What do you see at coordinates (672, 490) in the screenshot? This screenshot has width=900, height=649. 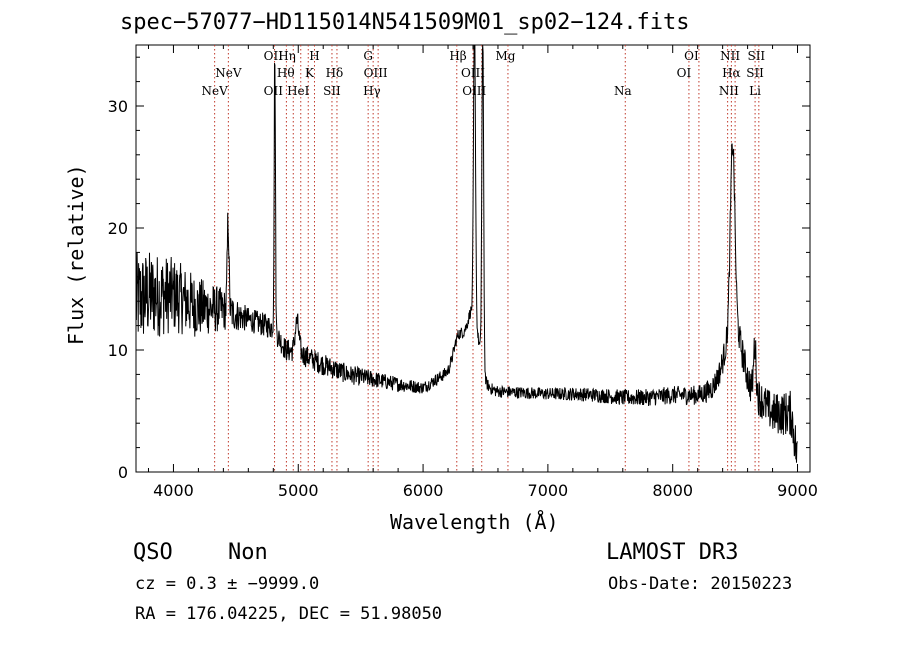 I see `x-tick-label: 8000` at bounding box center [672, 490].